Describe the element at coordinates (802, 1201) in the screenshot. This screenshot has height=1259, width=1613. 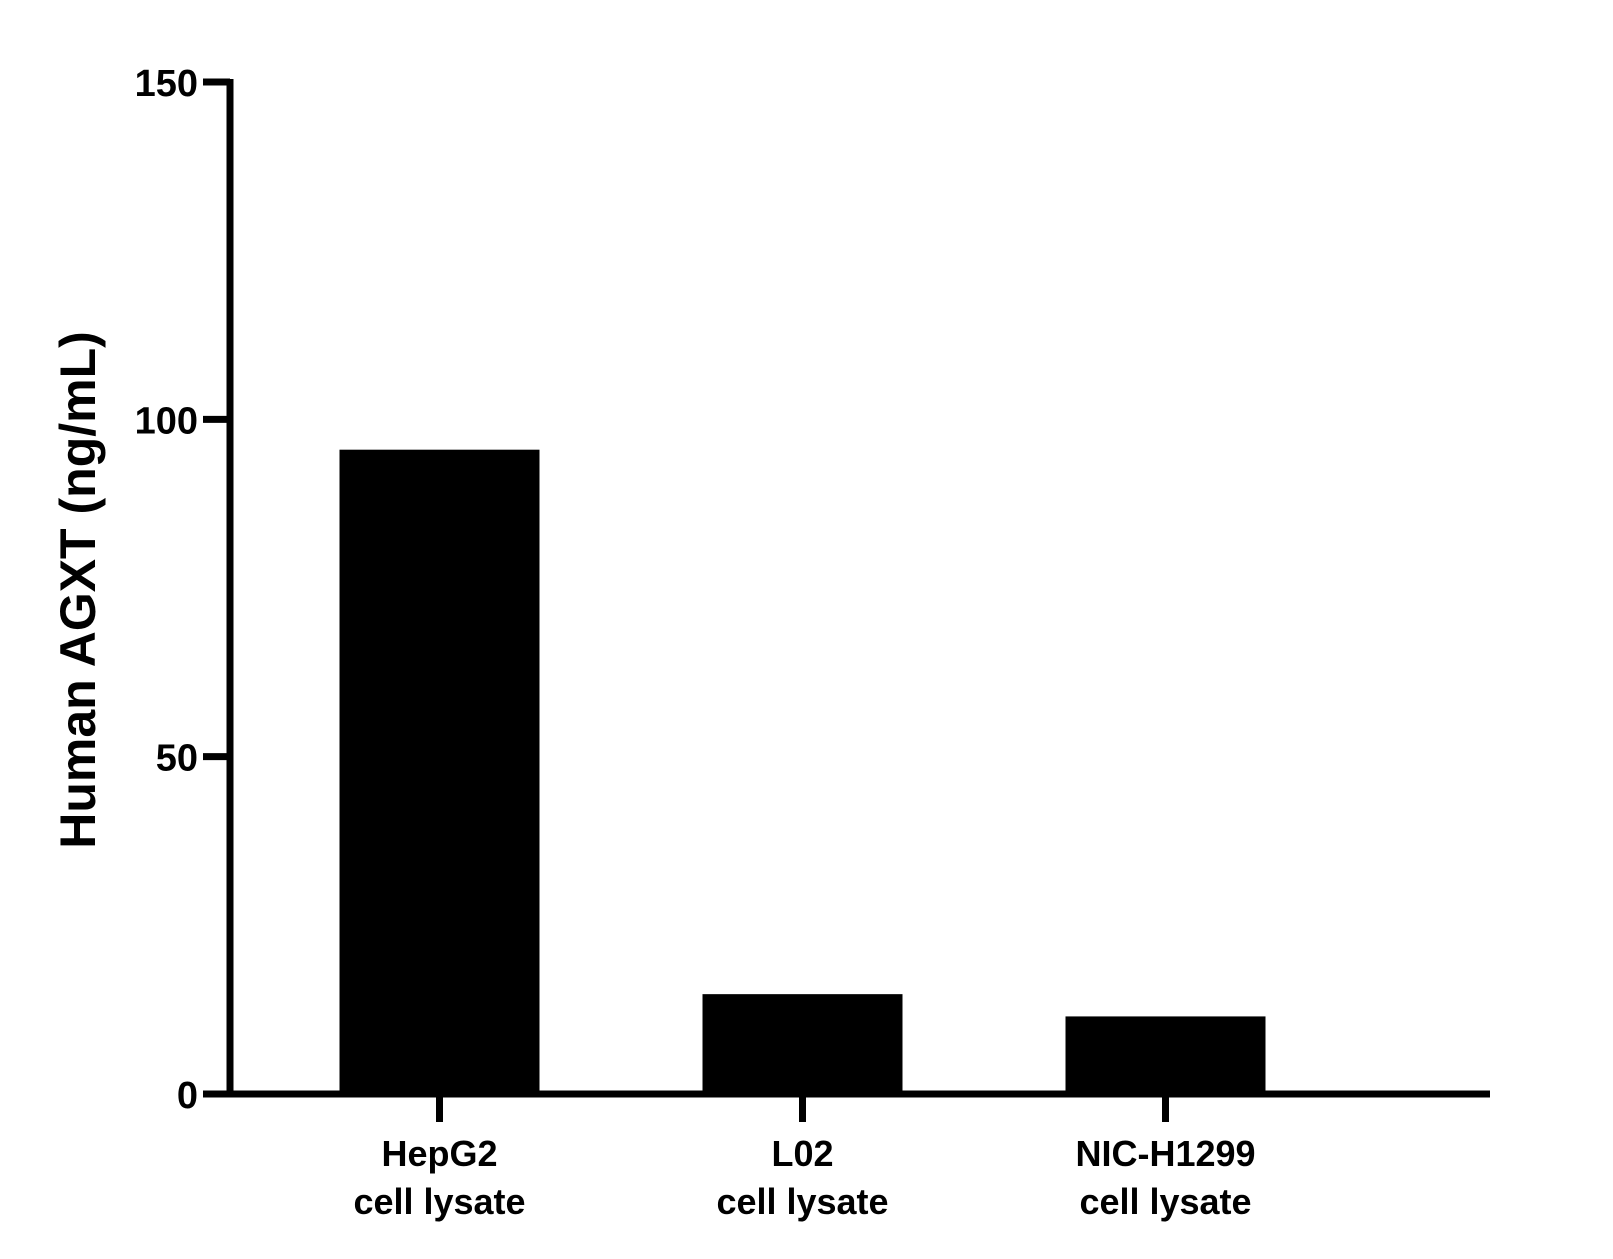
I see `x-tick-label-1-line-1: cell lysate` at that location.